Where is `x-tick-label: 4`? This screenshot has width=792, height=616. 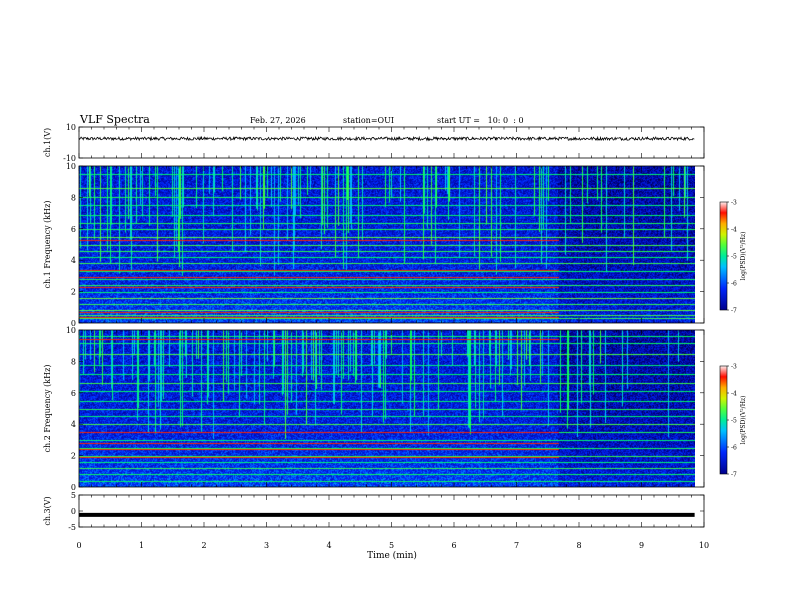
x-tick-label: 4 is located at coordinates (328, 545).